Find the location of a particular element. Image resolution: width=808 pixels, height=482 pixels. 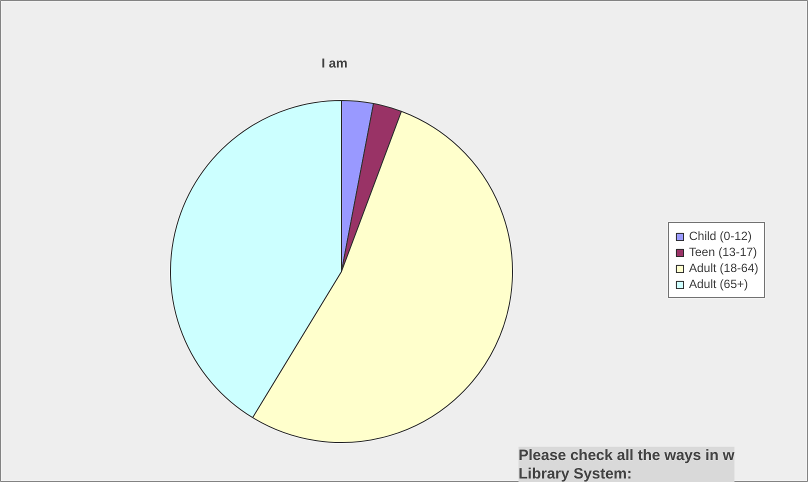

legend-label: Adult (18-64) is located at coordinates (723, 268).